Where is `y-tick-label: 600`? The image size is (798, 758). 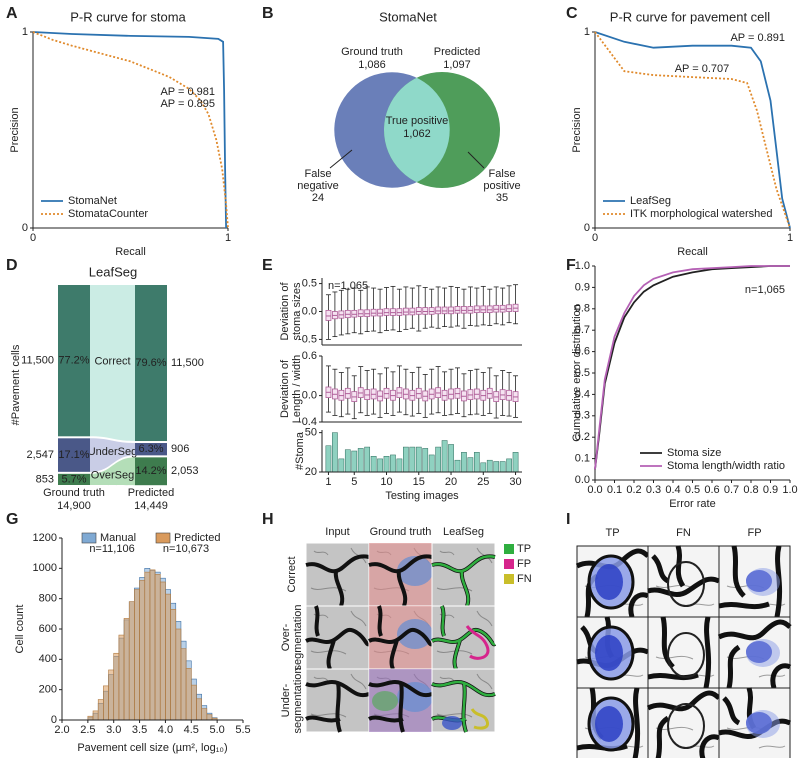 y-tick-label: 600 is located at coordinates (48, 629).